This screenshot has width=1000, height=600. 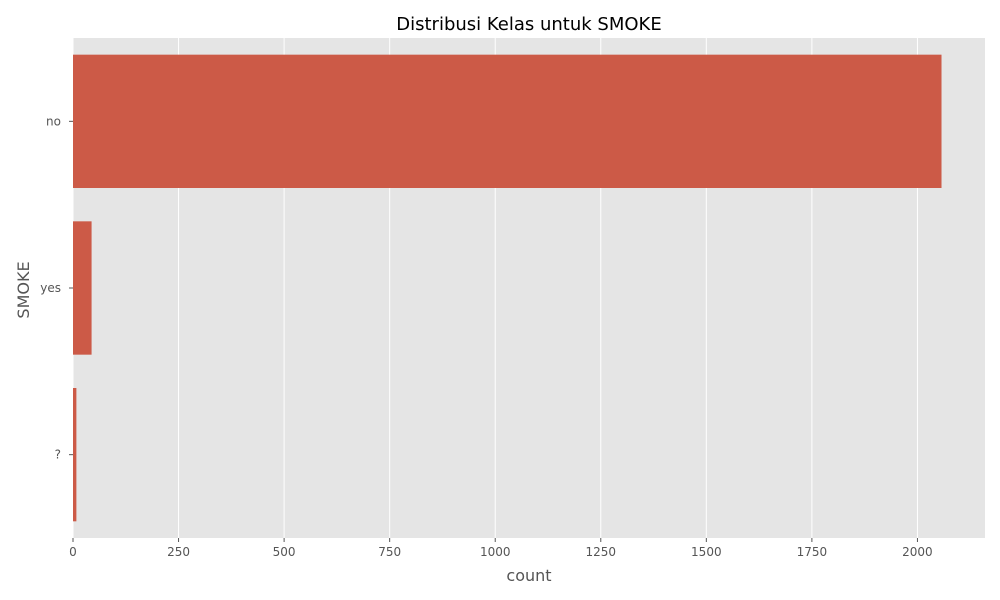 What do you see at coordinates (528, 24) in the screenshot?
I see `chart-title: Distribusi Kelas untuk SMOKE` at bounding box center [528, 24].